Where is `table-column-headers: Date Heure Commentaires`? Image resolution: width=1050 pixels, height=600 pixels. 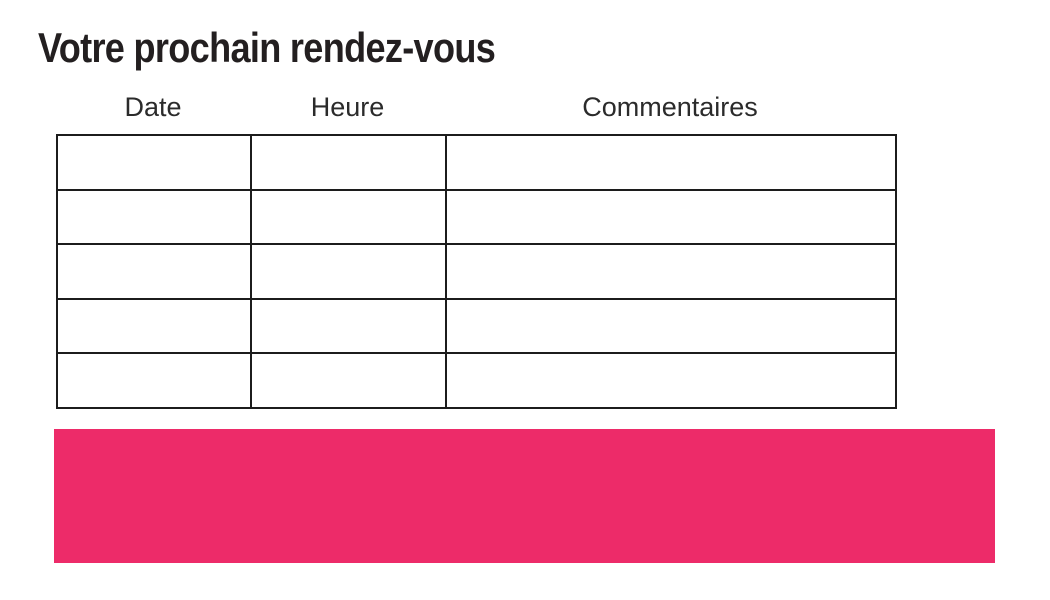 table-column-headers: Date Heure Commentaires is located at coordinates (475, 107).